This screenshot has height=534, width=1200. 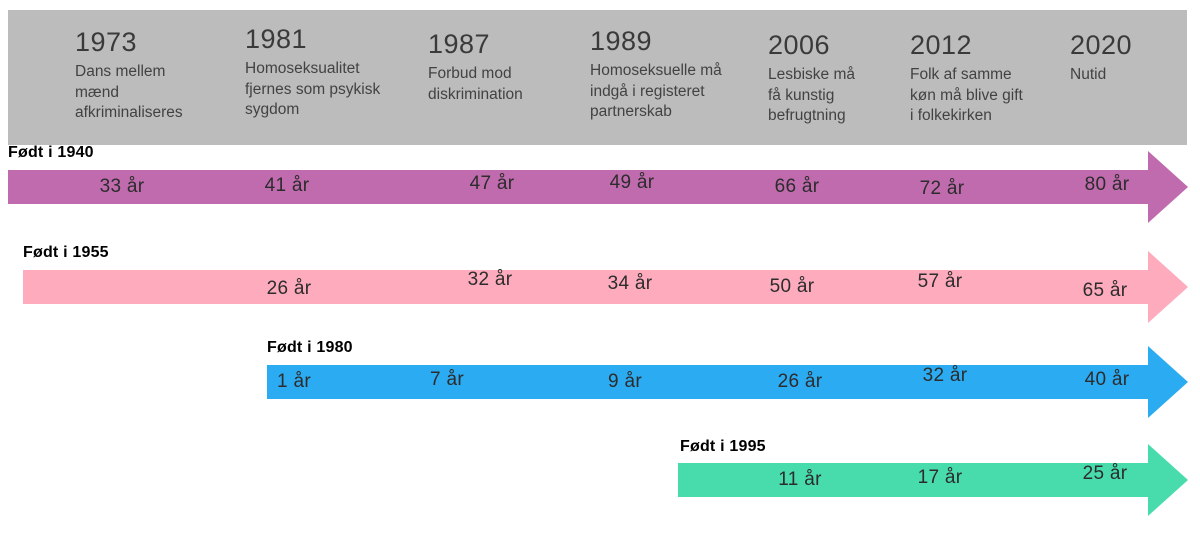 What do you see at coordinates (66, 252) in the screenshot?
I see `born-label-1955: Født i 1955` at bounding box center [66, 252].